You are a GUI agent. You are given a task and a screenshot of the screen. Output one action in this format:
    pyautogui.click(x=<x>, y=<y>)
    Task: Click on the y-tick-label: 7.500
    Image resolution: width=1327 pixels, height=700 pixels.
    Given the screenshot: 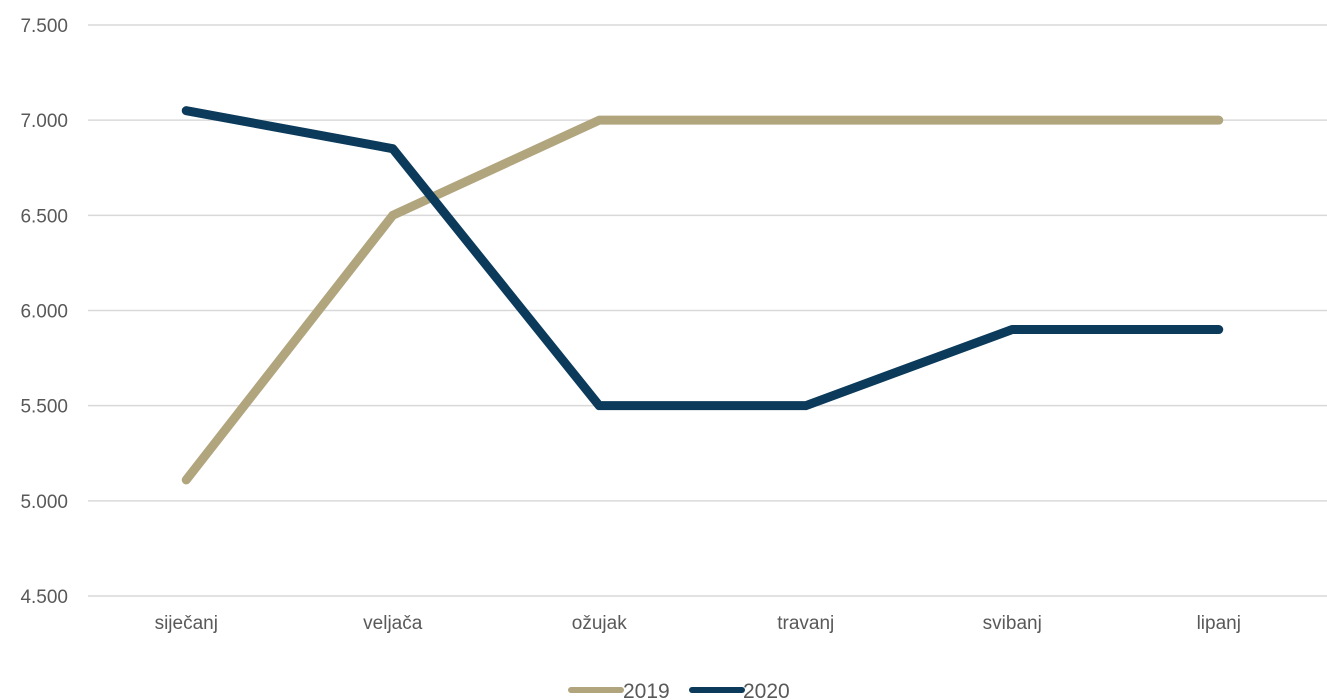 What is the action you would take?
    pyautogui.click(x=44, y=26)
    